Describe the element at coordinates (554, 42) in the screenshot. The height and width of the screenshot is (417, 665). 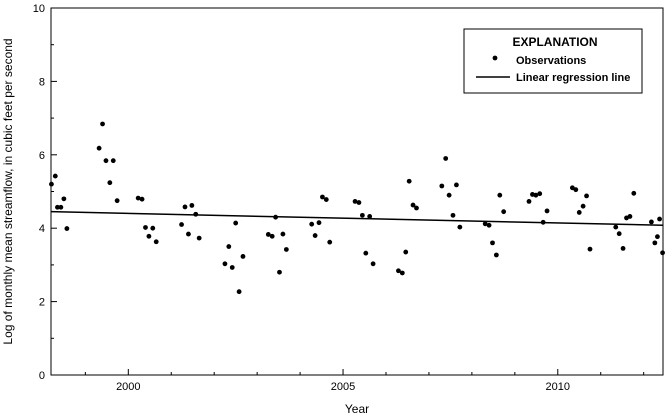
I see `legend-title: EXPLANATION` at that location.